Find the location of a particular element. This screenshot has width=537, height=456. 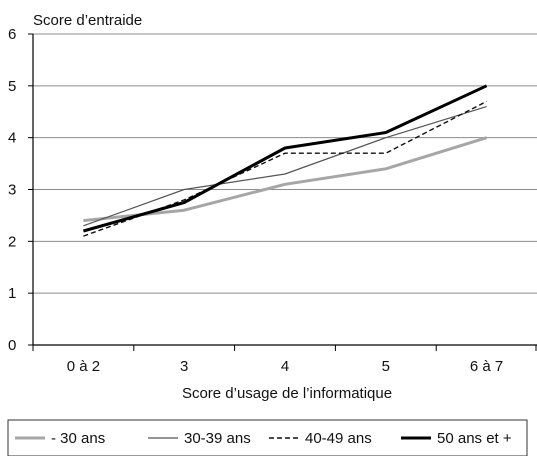

x-axis-ticks: 0 à 2 3 4 5 6 à 7 is located at coordinates (284, 360).